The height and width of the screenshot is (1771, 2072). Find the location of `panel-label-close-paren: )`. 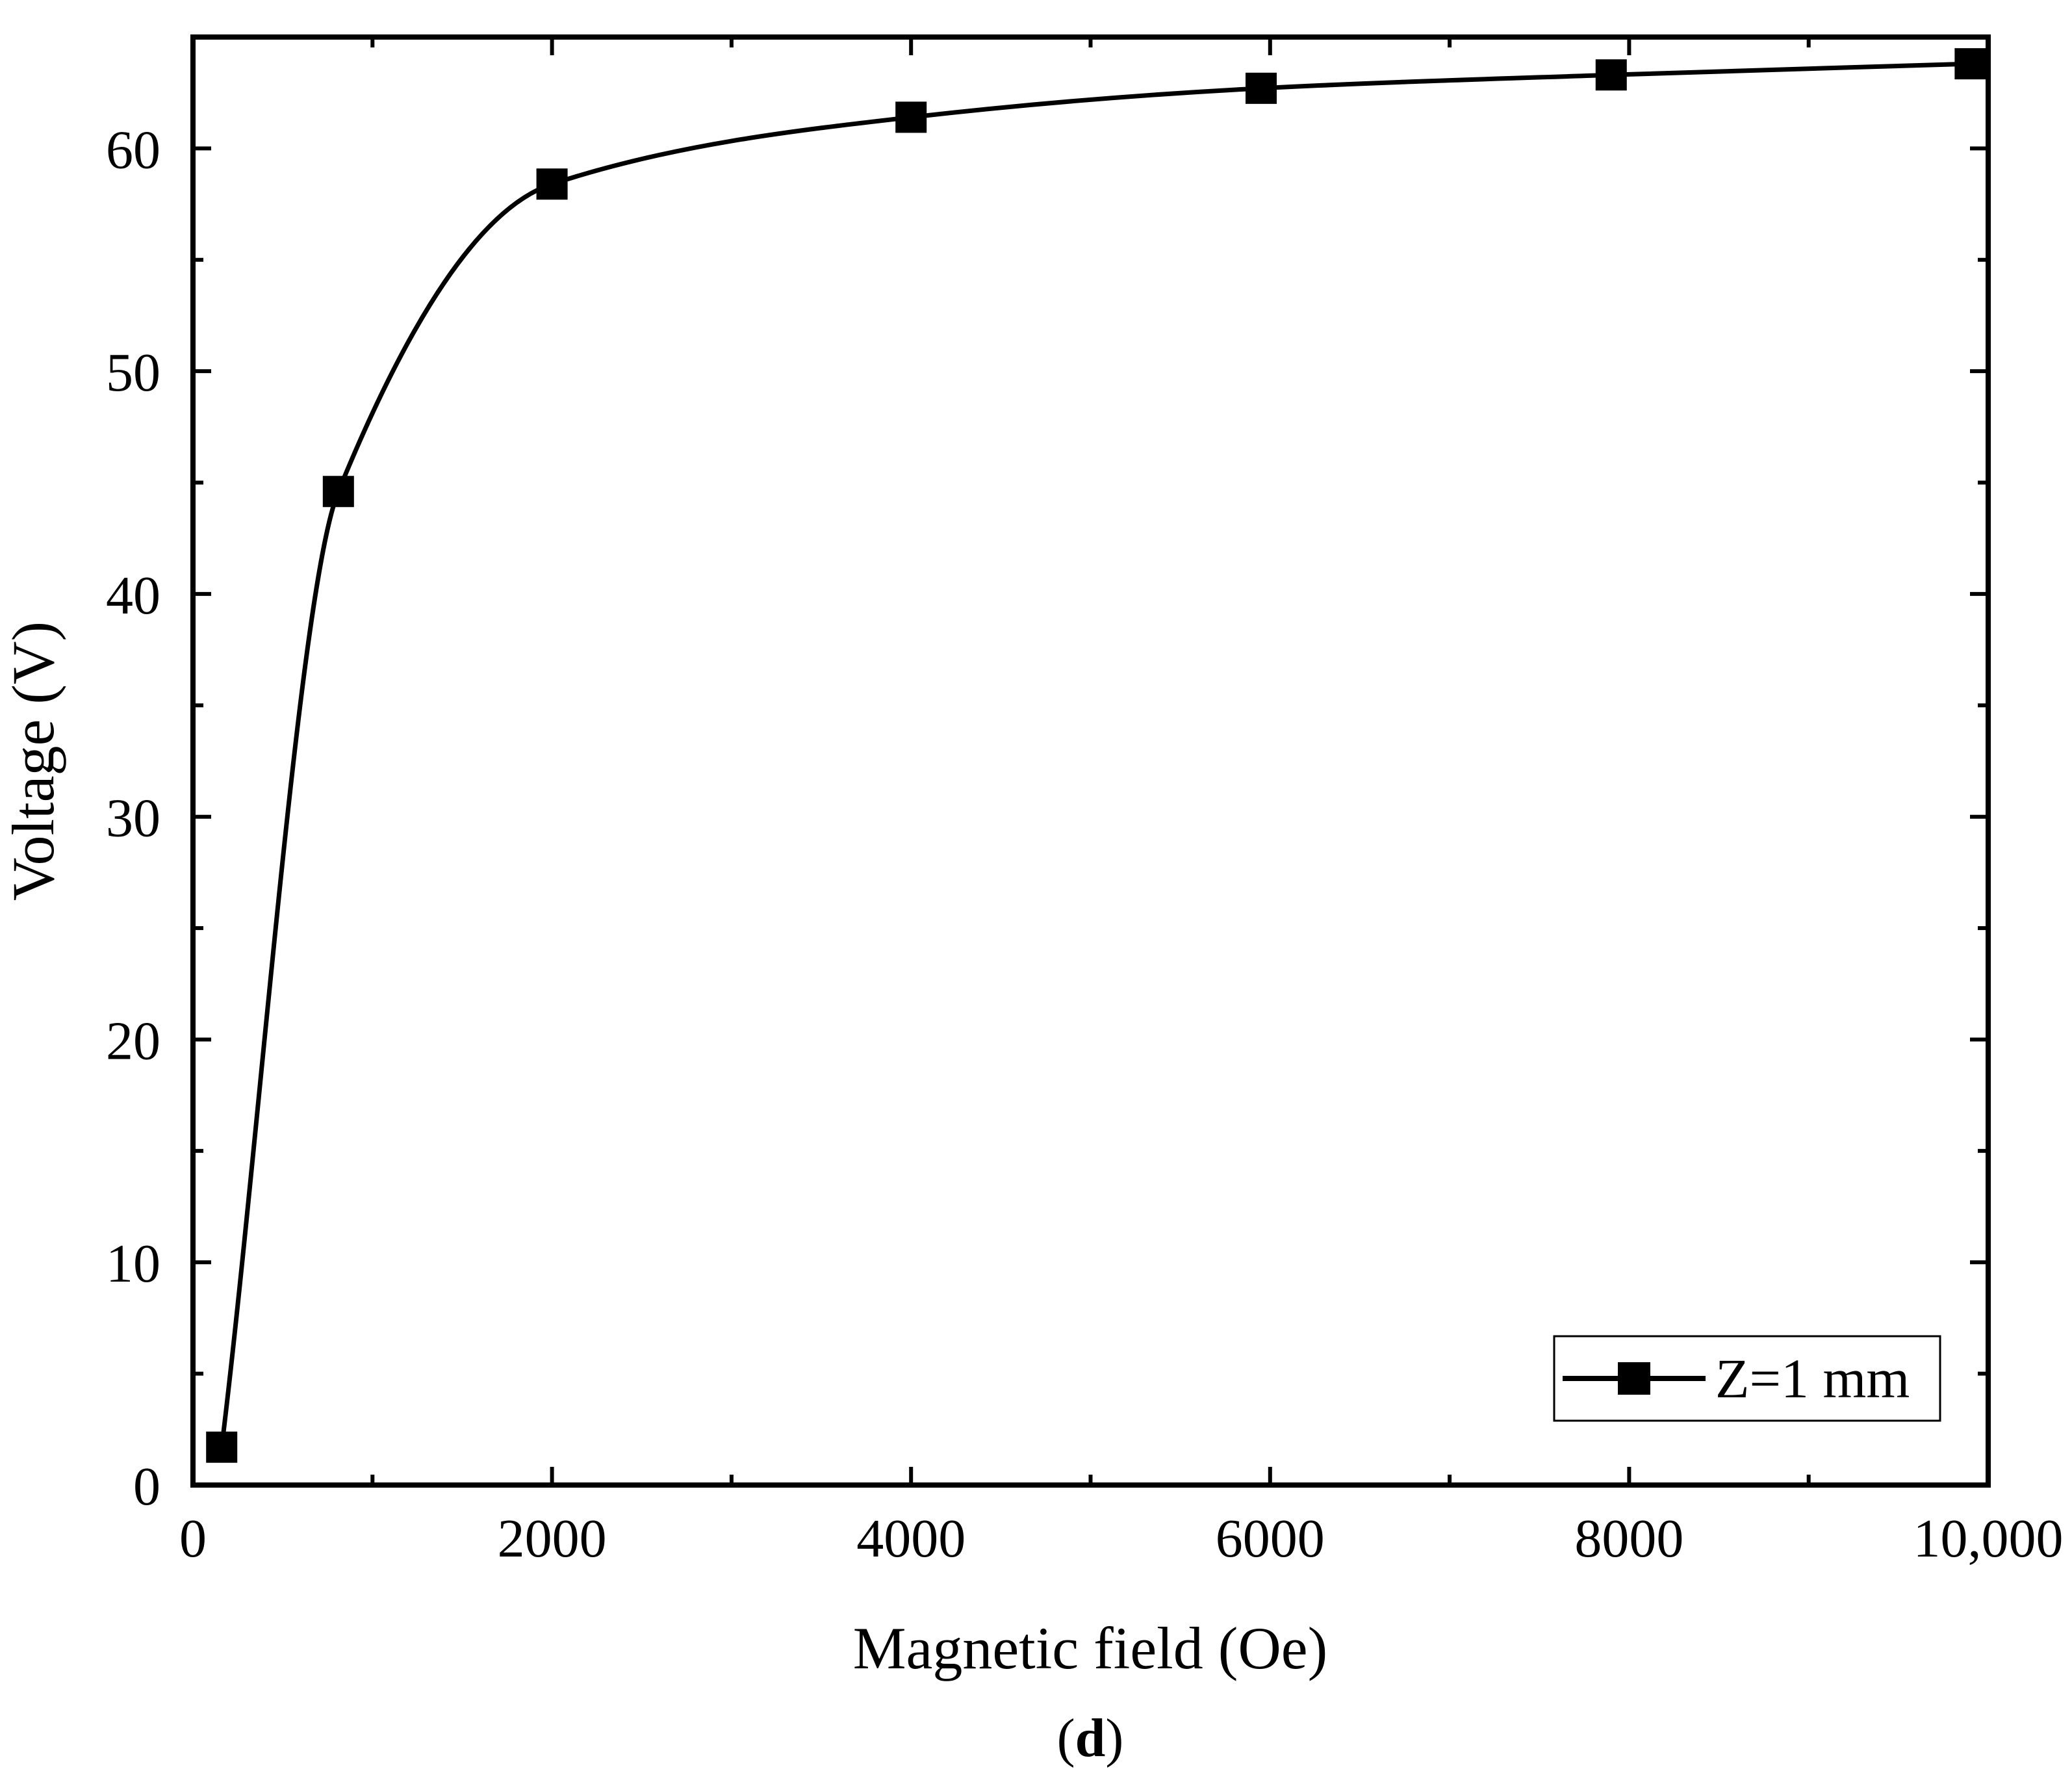

panel-label-close-paren: ) is located at coordinates (1114, 1738).